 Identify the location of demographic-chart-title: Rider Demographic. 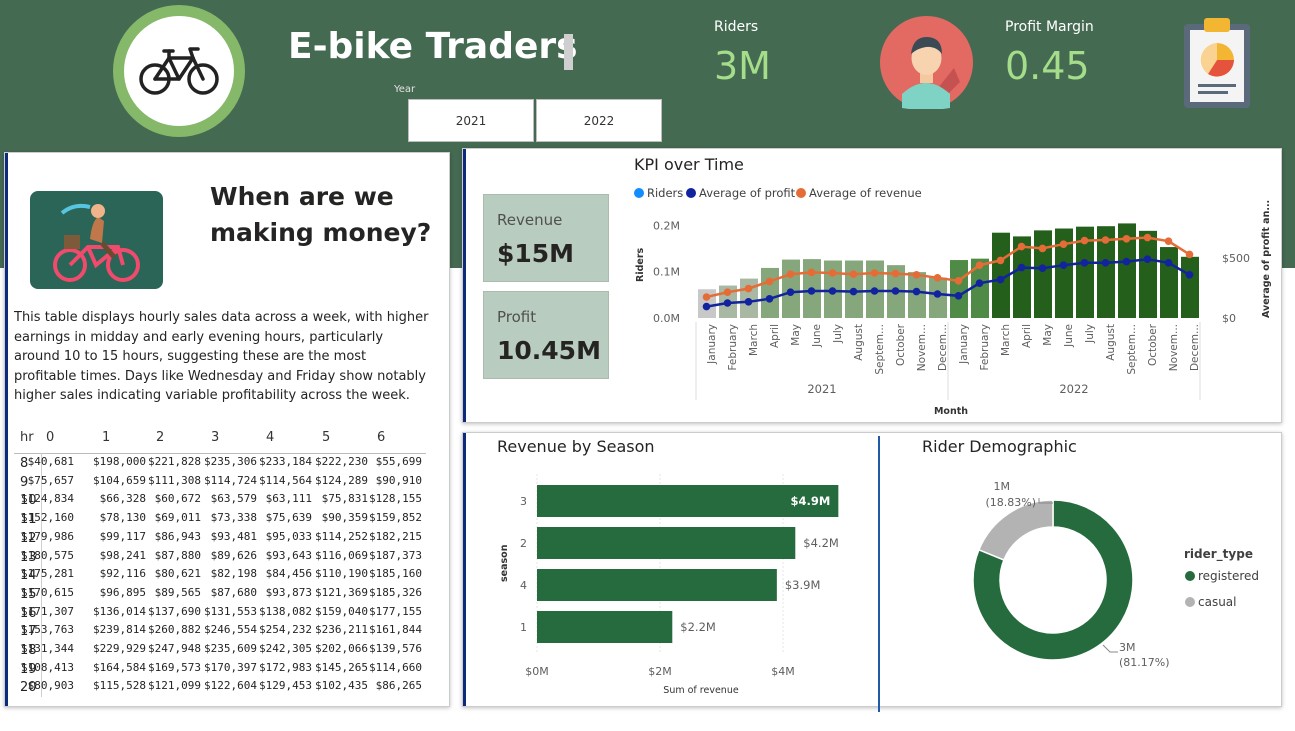
(999, 446).